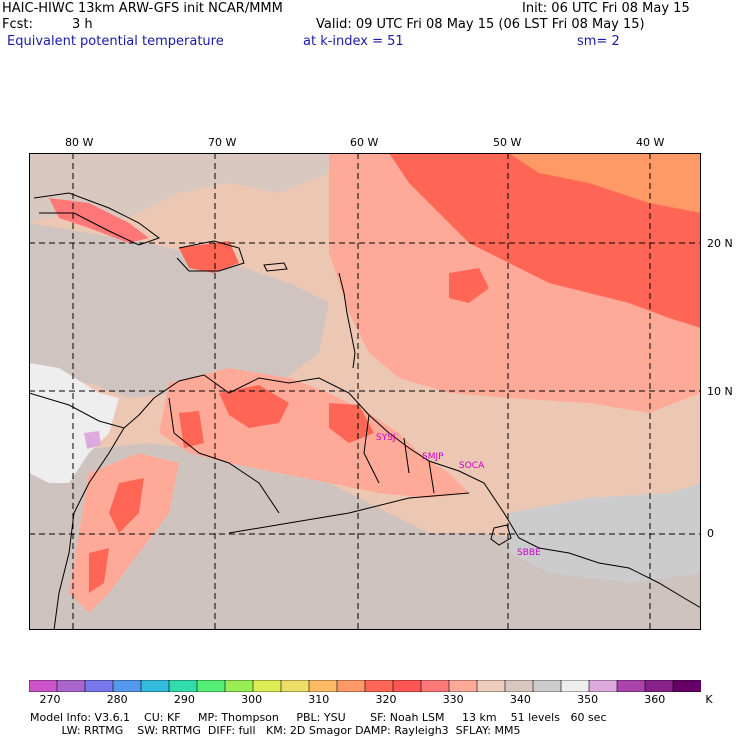 This screenshot has height=740, width=740. I want to click on colorbar-tick-label: 330, so click(453, 699).